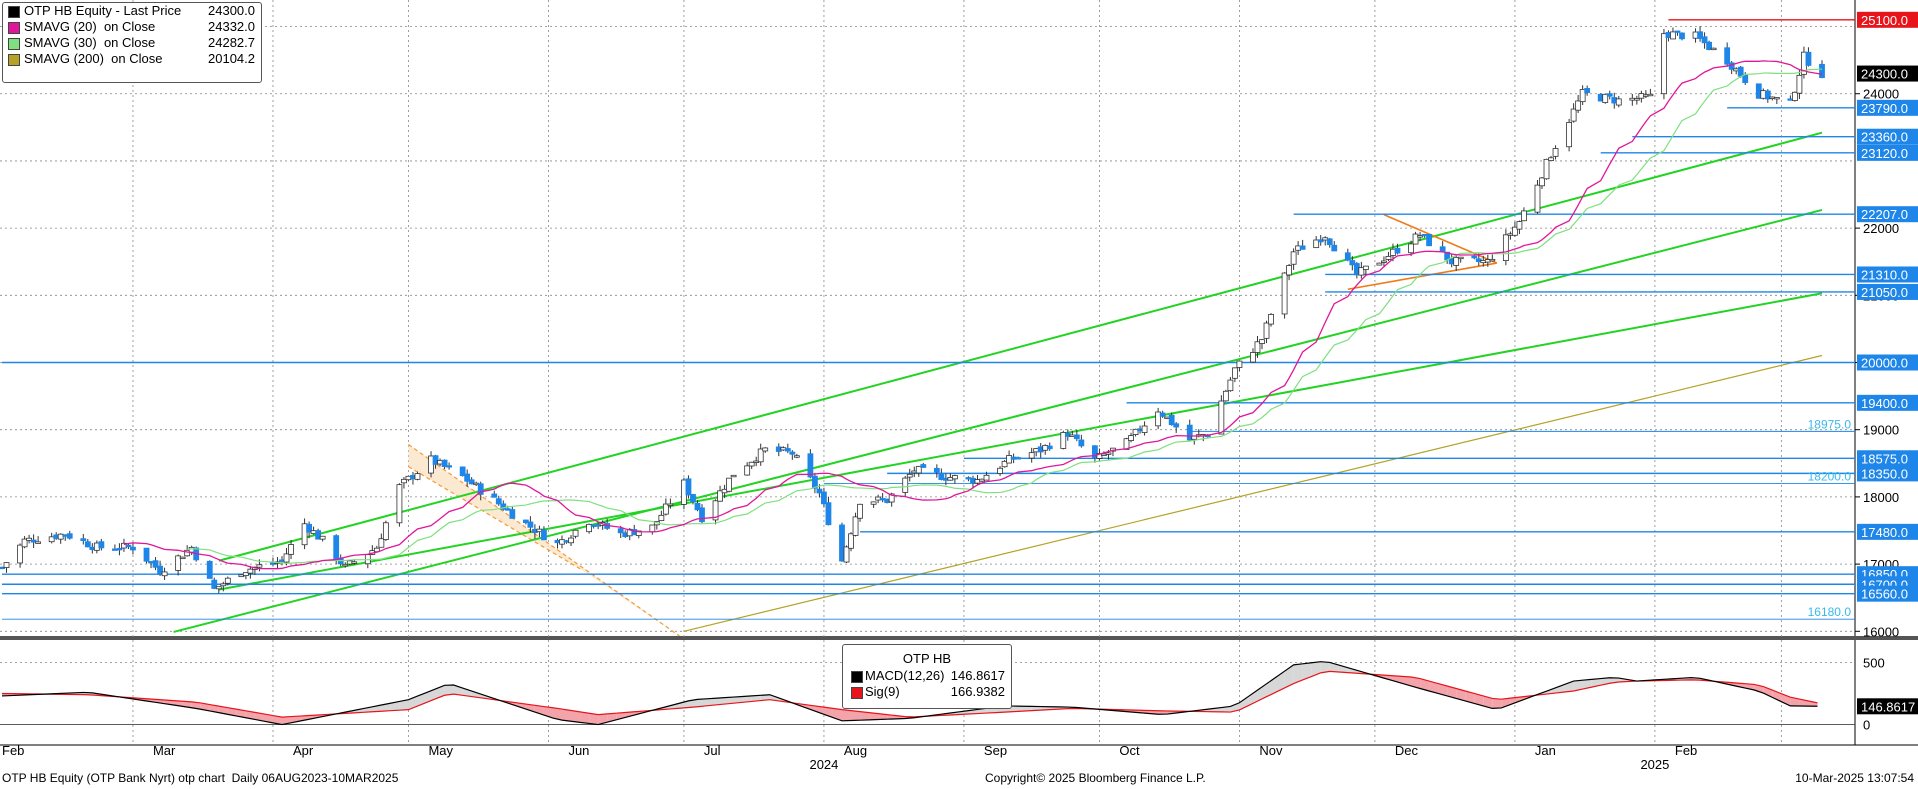 This screenshot has width=1918, height=789. What do you see at coordinates (712, 750) in the screenshot?
I see `month-label: Jul` at bounding box center [712, 750].